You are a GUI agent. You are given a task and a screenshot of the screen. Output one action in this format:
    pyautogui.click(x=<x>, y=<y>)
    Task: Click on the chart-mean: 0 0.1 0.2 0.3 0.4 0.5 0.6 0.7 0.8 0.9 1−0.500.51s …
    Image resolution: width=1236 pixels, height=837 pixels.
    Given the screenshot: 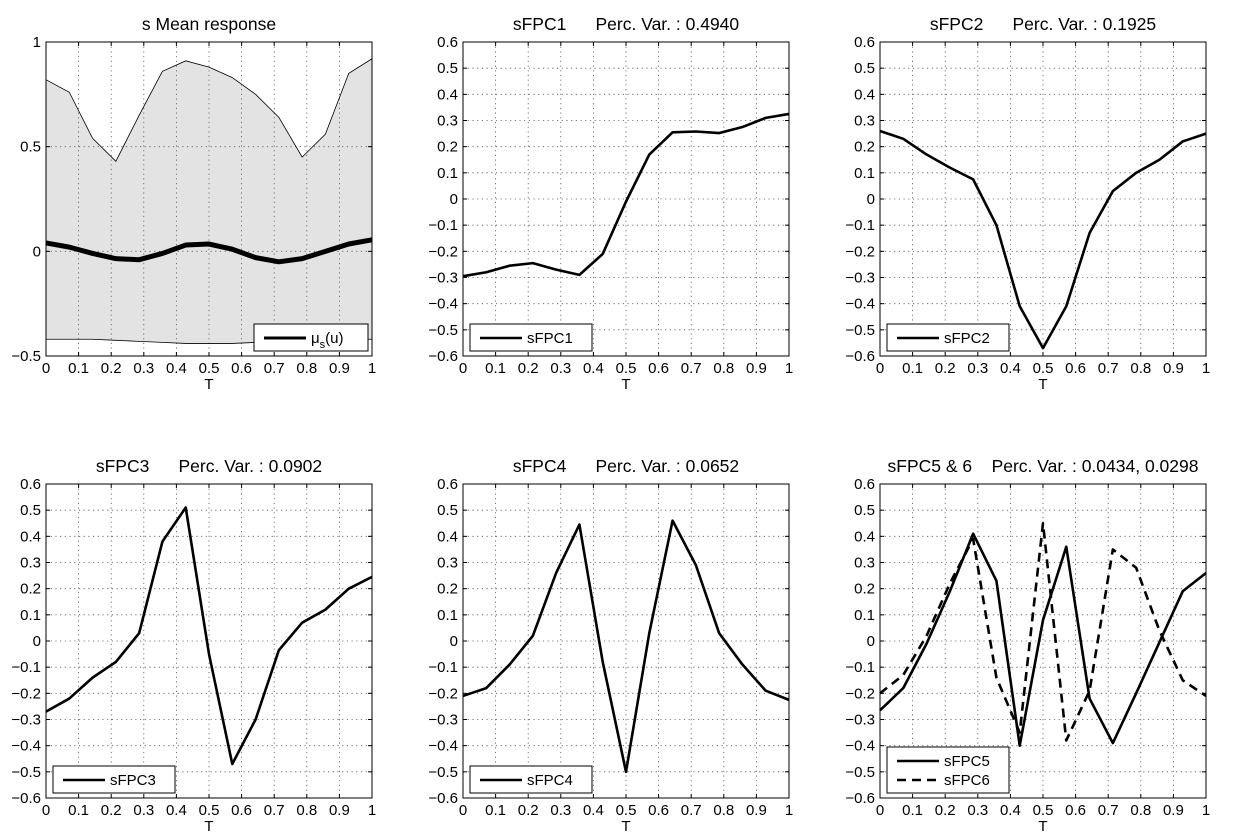 What is the action you would take?
    pyautogui.click(x=193, y=203)
    